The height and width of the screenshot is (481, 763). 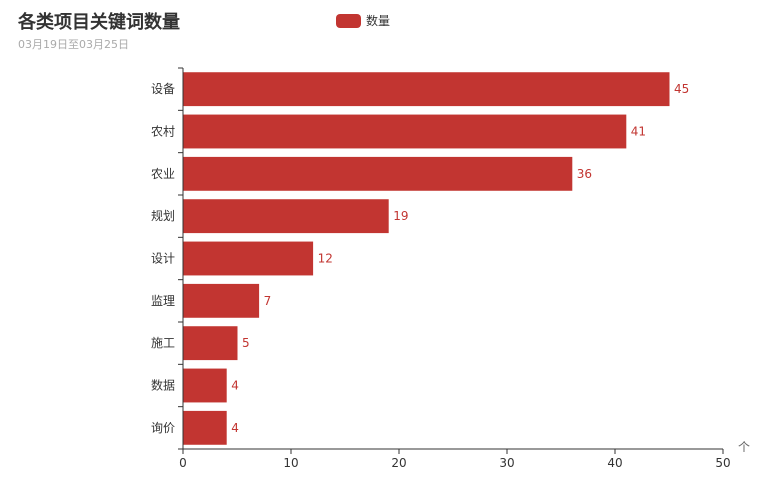 I want to click on legend-item: 数量, so click(x=363, y=20).